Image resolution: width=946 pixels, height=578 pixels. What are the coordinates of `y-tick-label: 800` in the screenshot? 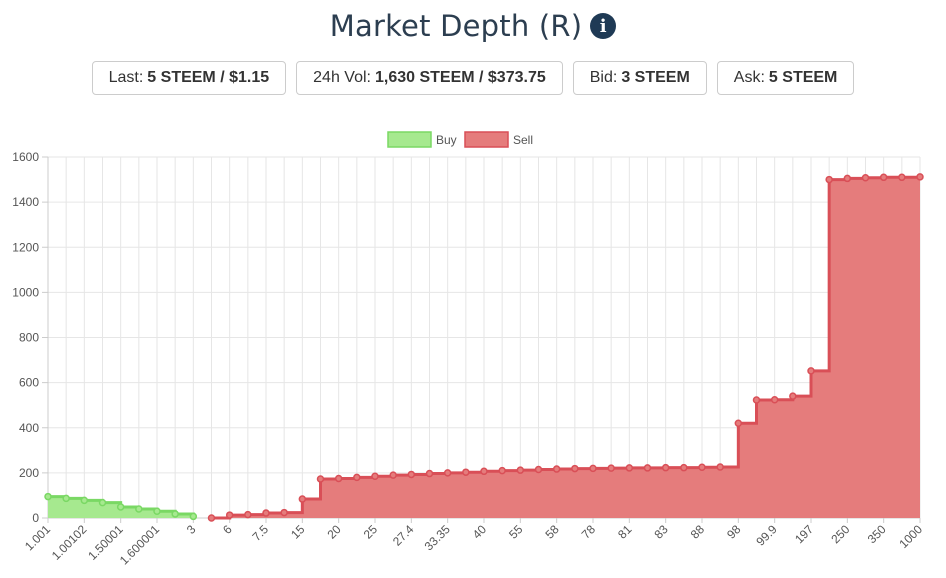 It's located at (29, 338).